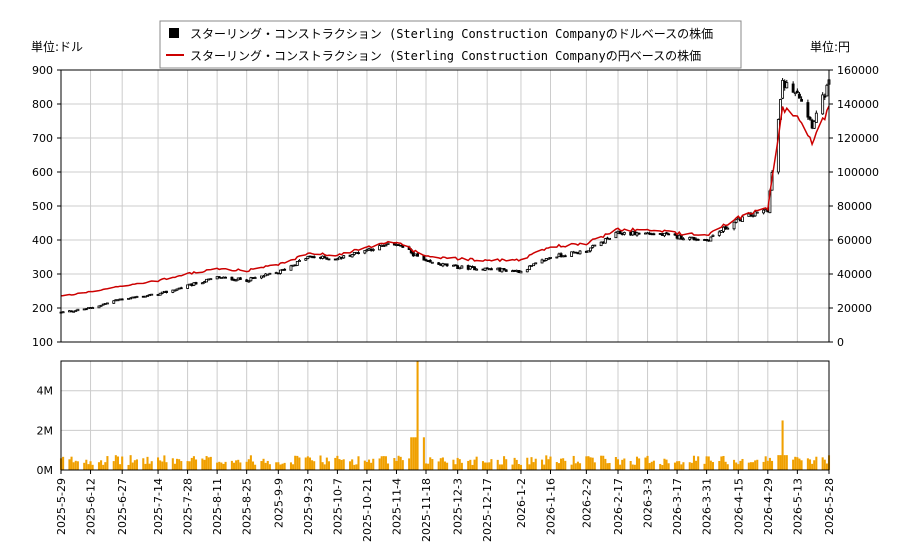 This screenshot has width=900, height=550. Describe the element at coordinates (677, 506) in the screenshot. I see `x-tick-label: 2026-3-17` at that location.